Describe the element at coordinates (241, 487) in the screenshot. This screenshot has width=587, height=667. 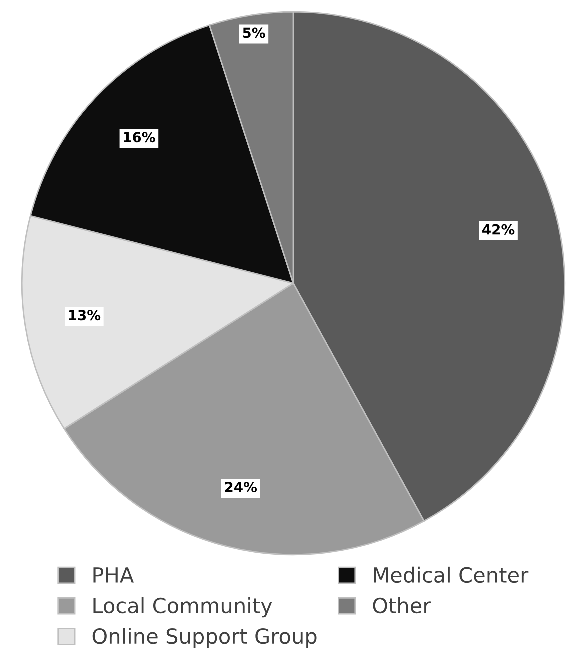
I see `data-label: 24%` at that location.